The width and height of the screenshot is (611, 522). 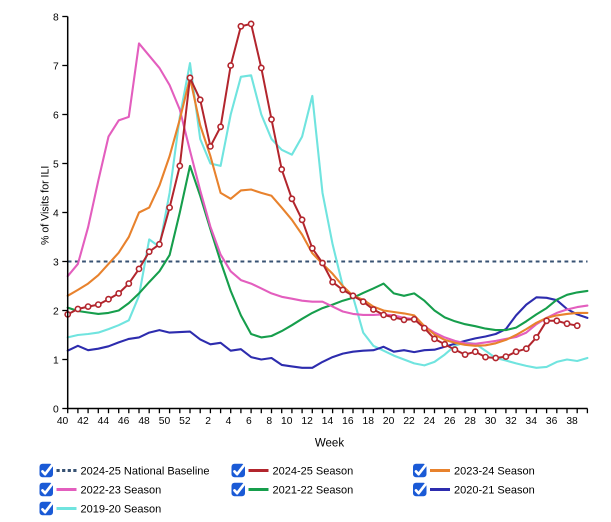 I want to click on svg-text: 10, so click(x=287, y=421).